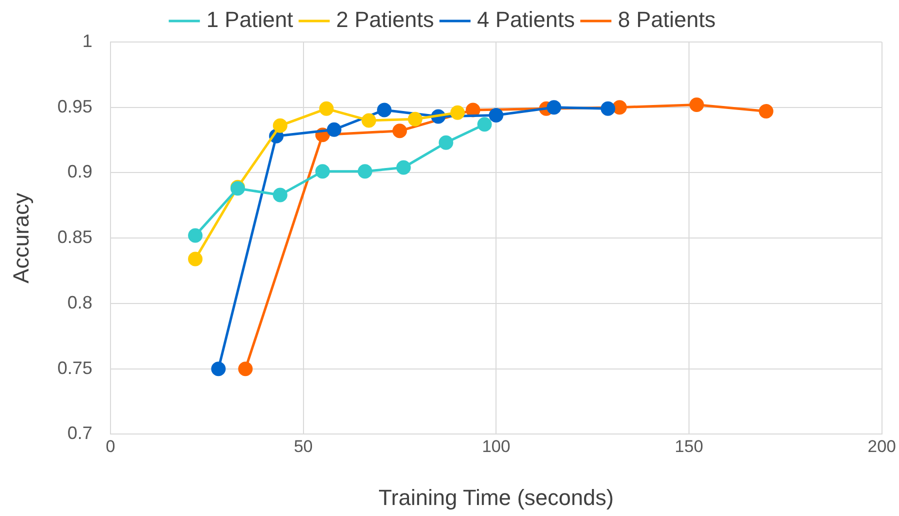 This screenshot has width=899, height=516. Describe the element at coordinates (74, 106) in the screenshot. I see `y-tick-label: 0.95` at that location.